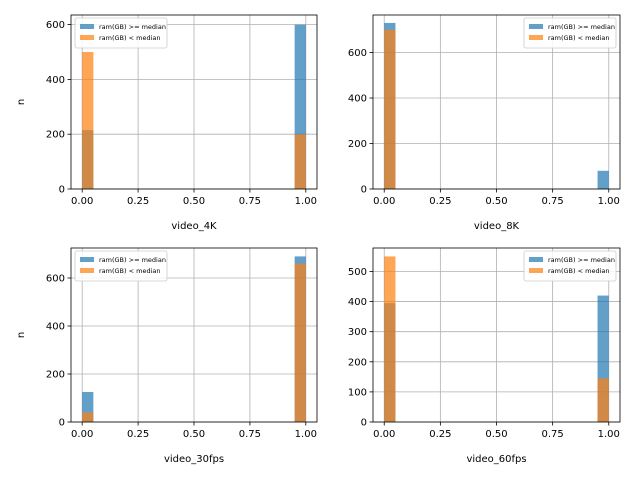 The image size is (640, 480). What do you see at coordinates (357, 332) in the screenshot?
I see `y-tick-label: 300` at bounding box center [357, 332].